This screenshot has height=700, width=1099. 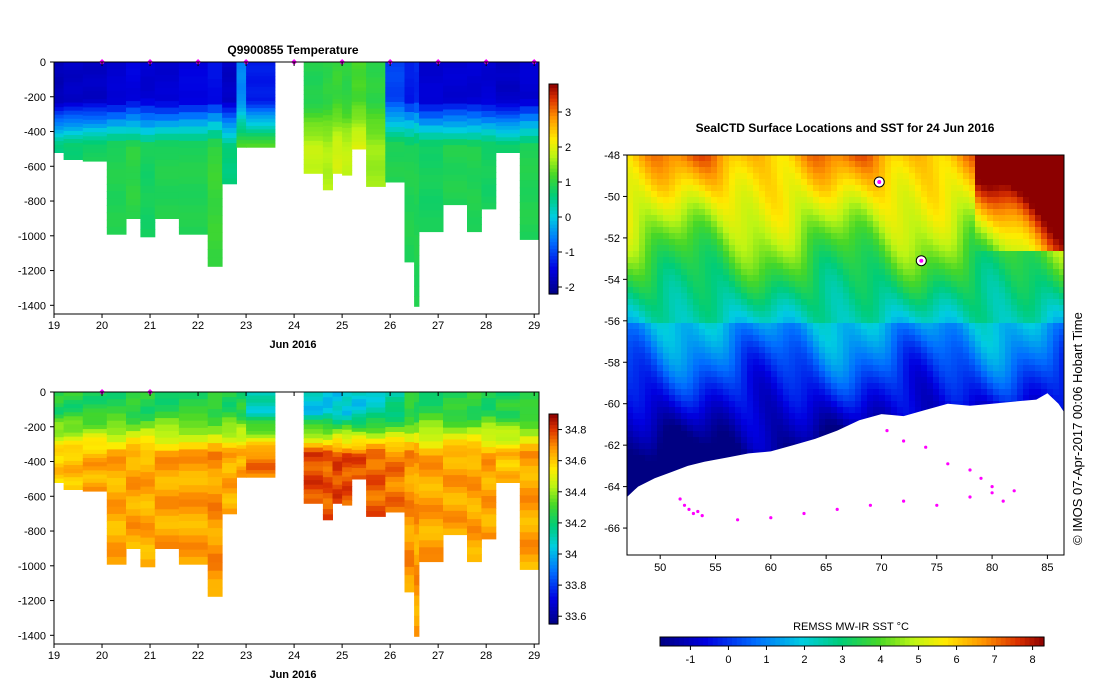 I want to click on colorbar-step, so click(x=553, y=419).